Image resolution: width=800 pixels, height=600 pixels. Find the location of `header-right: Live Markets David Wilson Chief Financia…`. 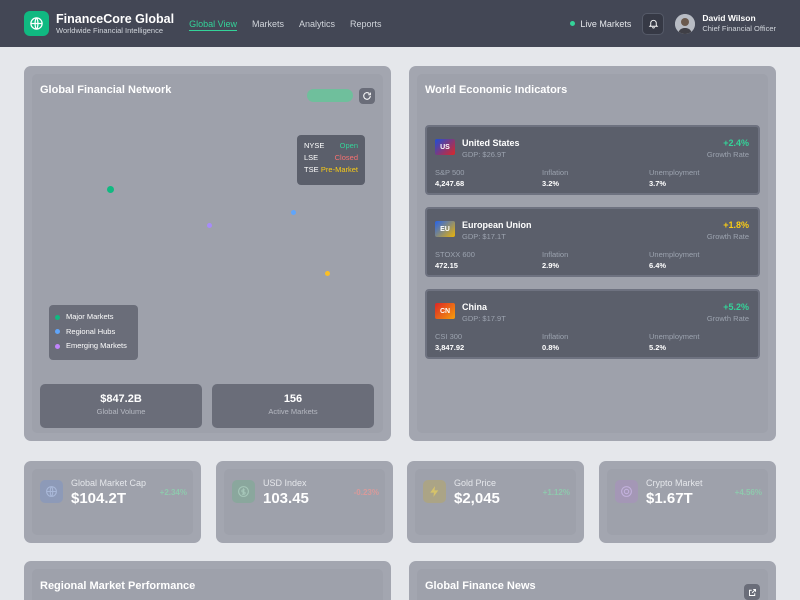

header-right: Live Markets David Wilson Chief Financia… is located at coordinates (673, 23).